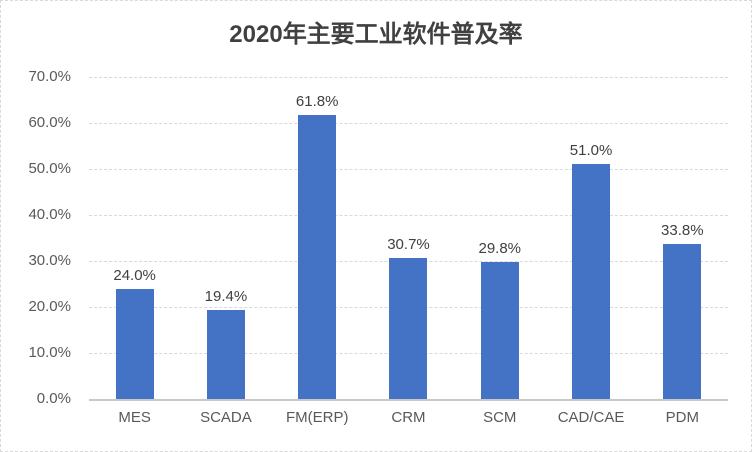 This screenshot has width=752, height=452. I want to click on x-axis-category-label: SCADA, so click(226, 417).